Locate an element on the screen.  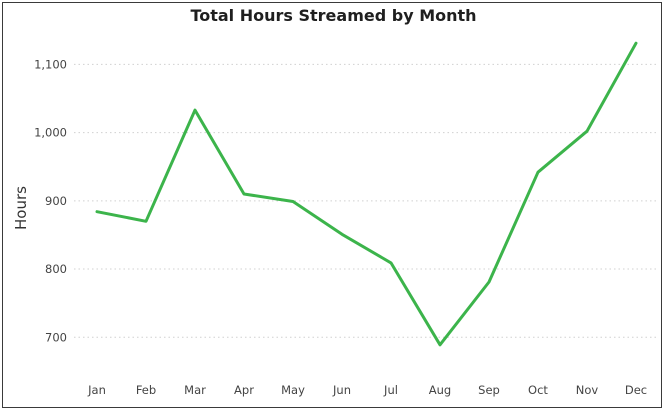
x-tick-label: Mar is located at coordinates (195, 390).